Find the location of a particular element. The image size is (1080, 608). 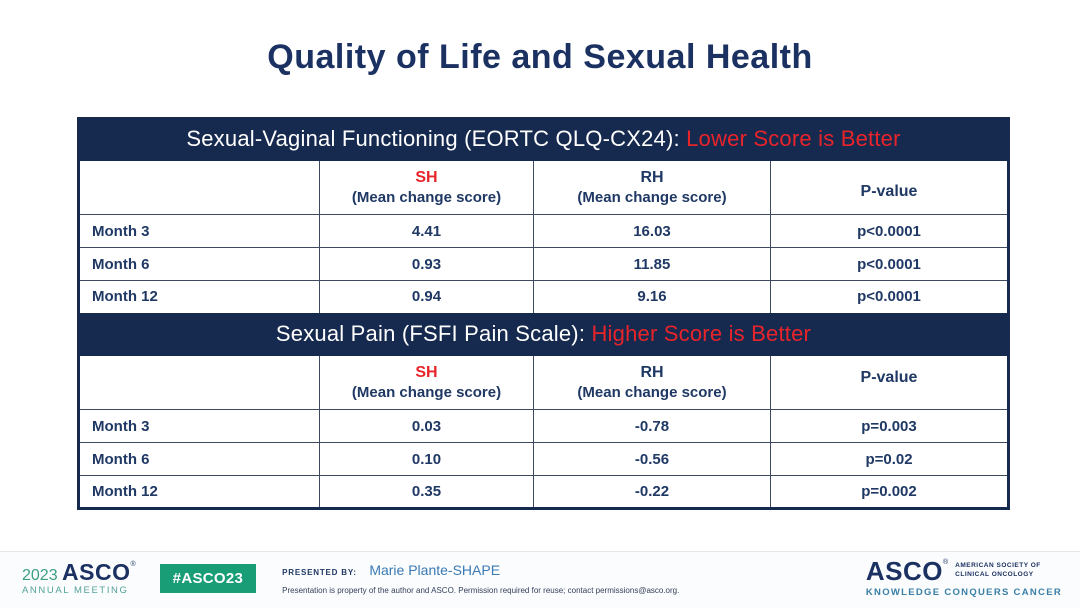

table-row: Month 6 0.10 -0.56 p=0.02 is located at coordinates (543, 459).